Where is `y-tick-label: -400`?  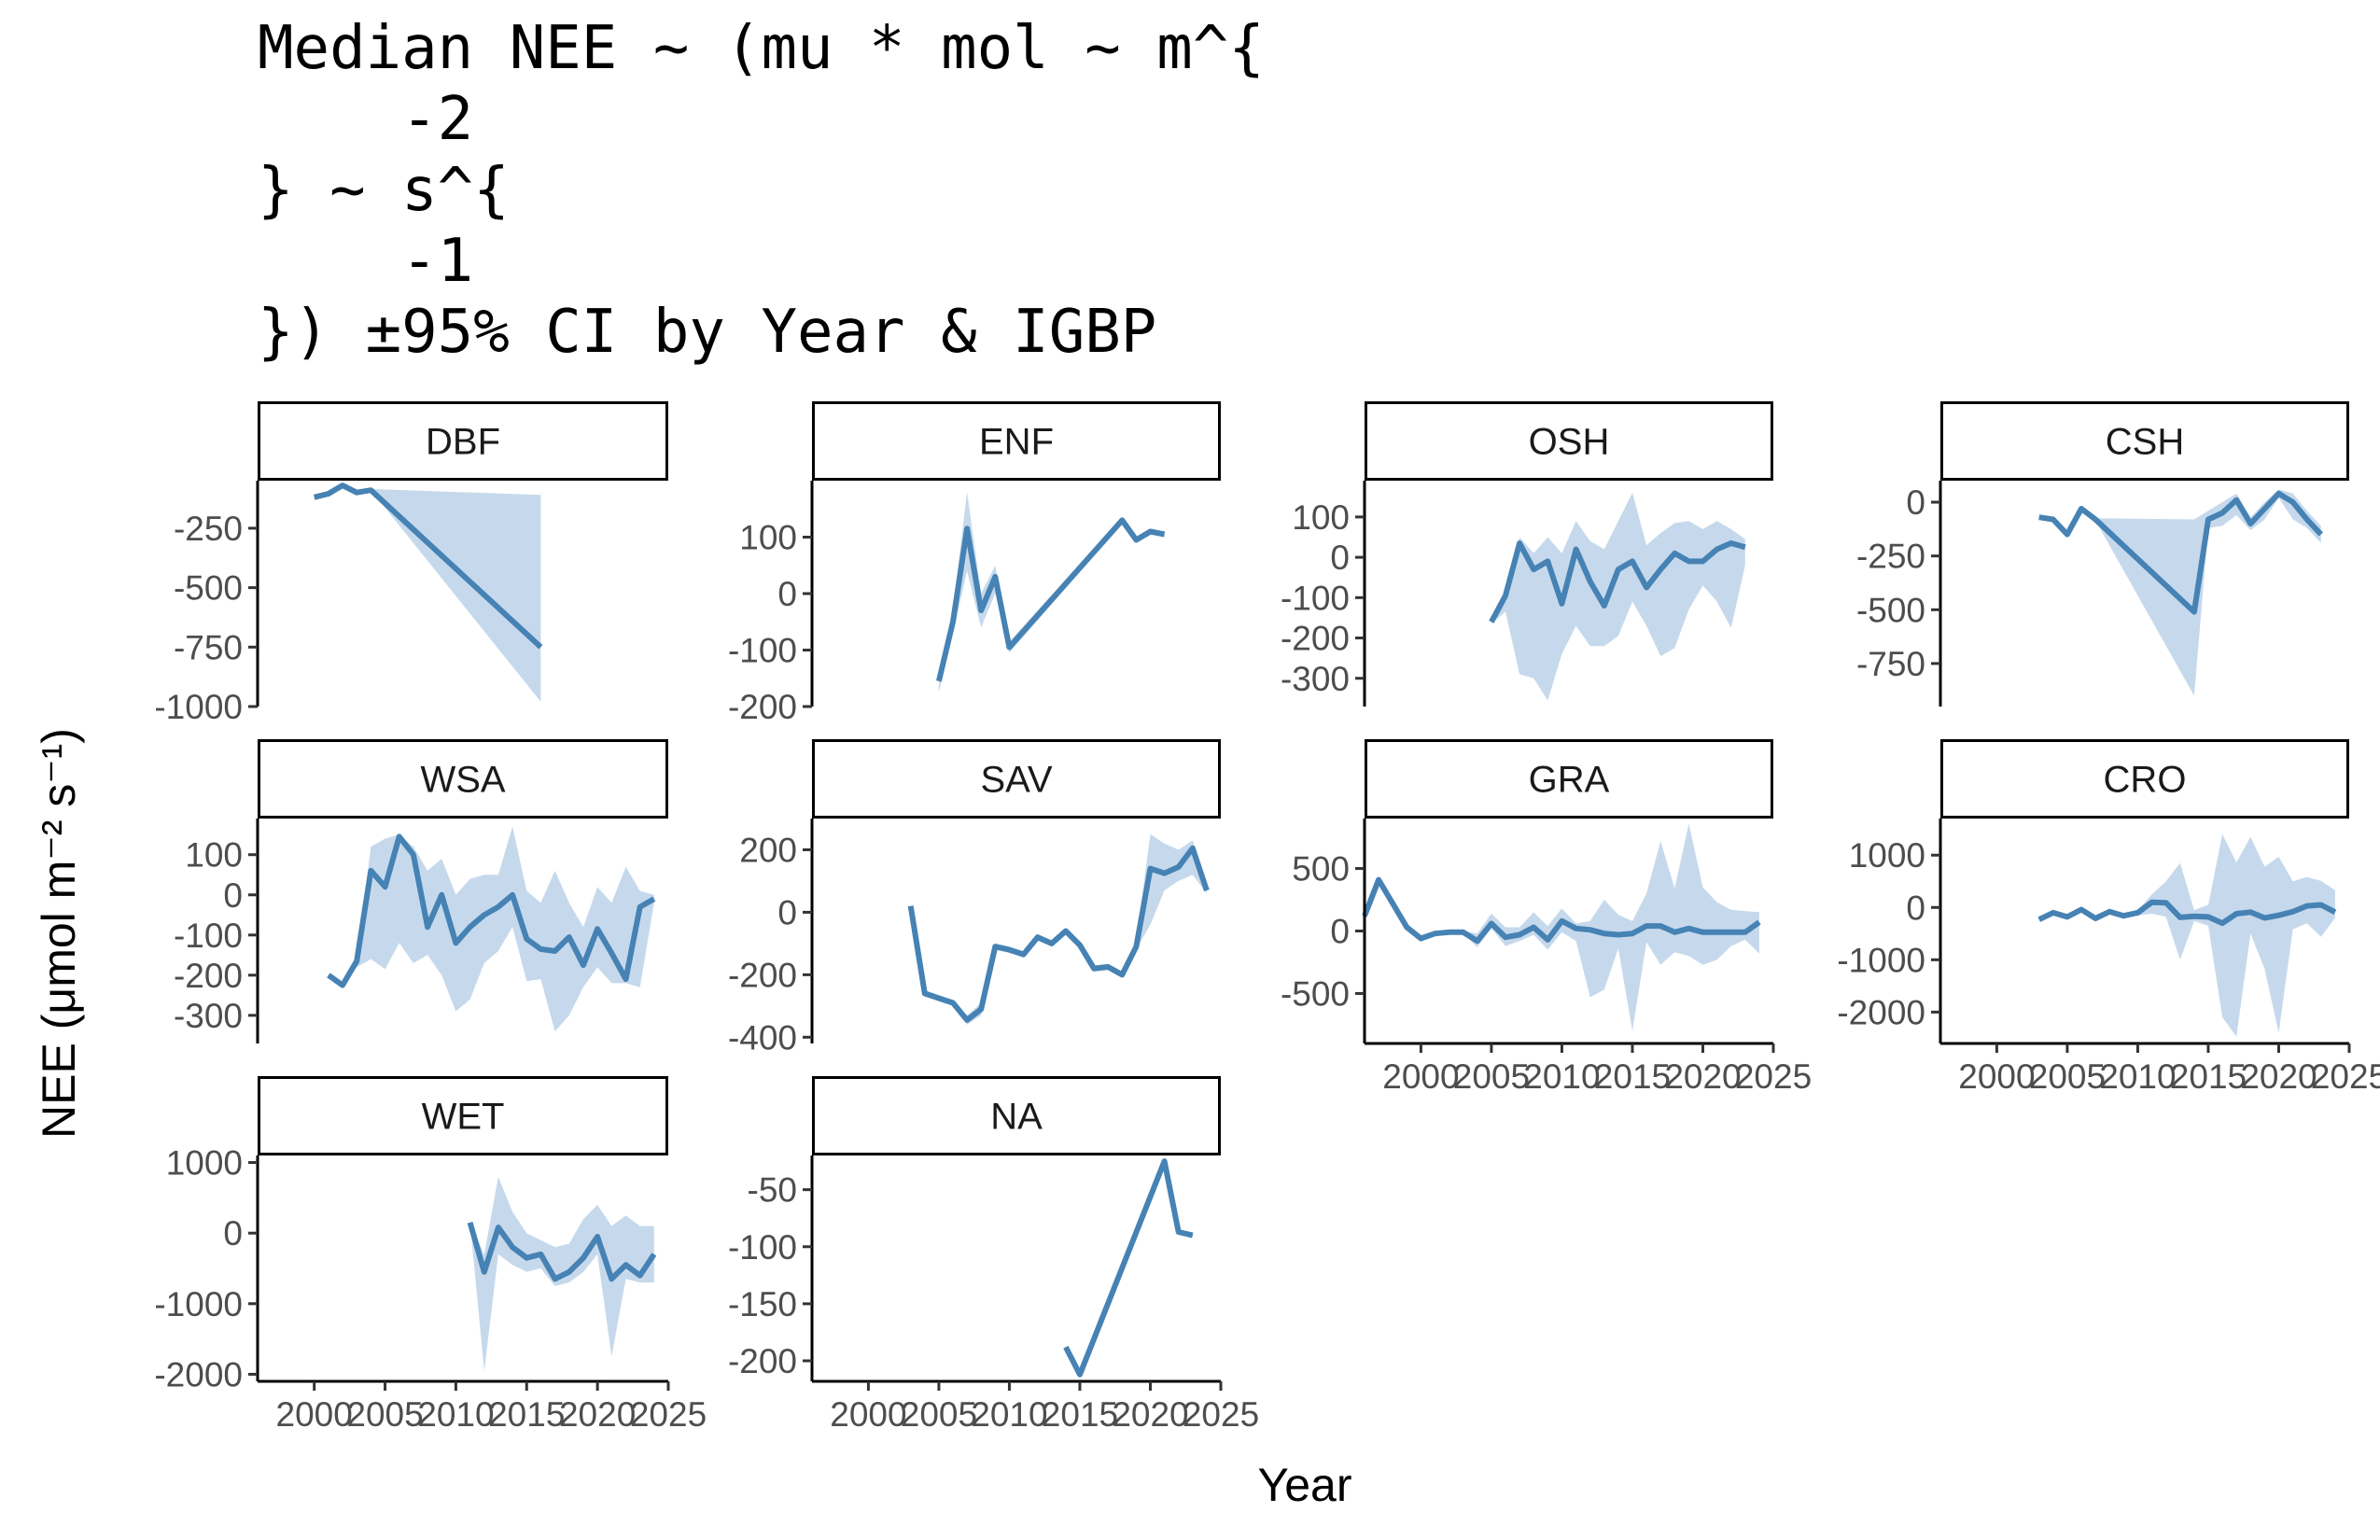 y-tick-label: -400 is located at coordinates (762, 1037).